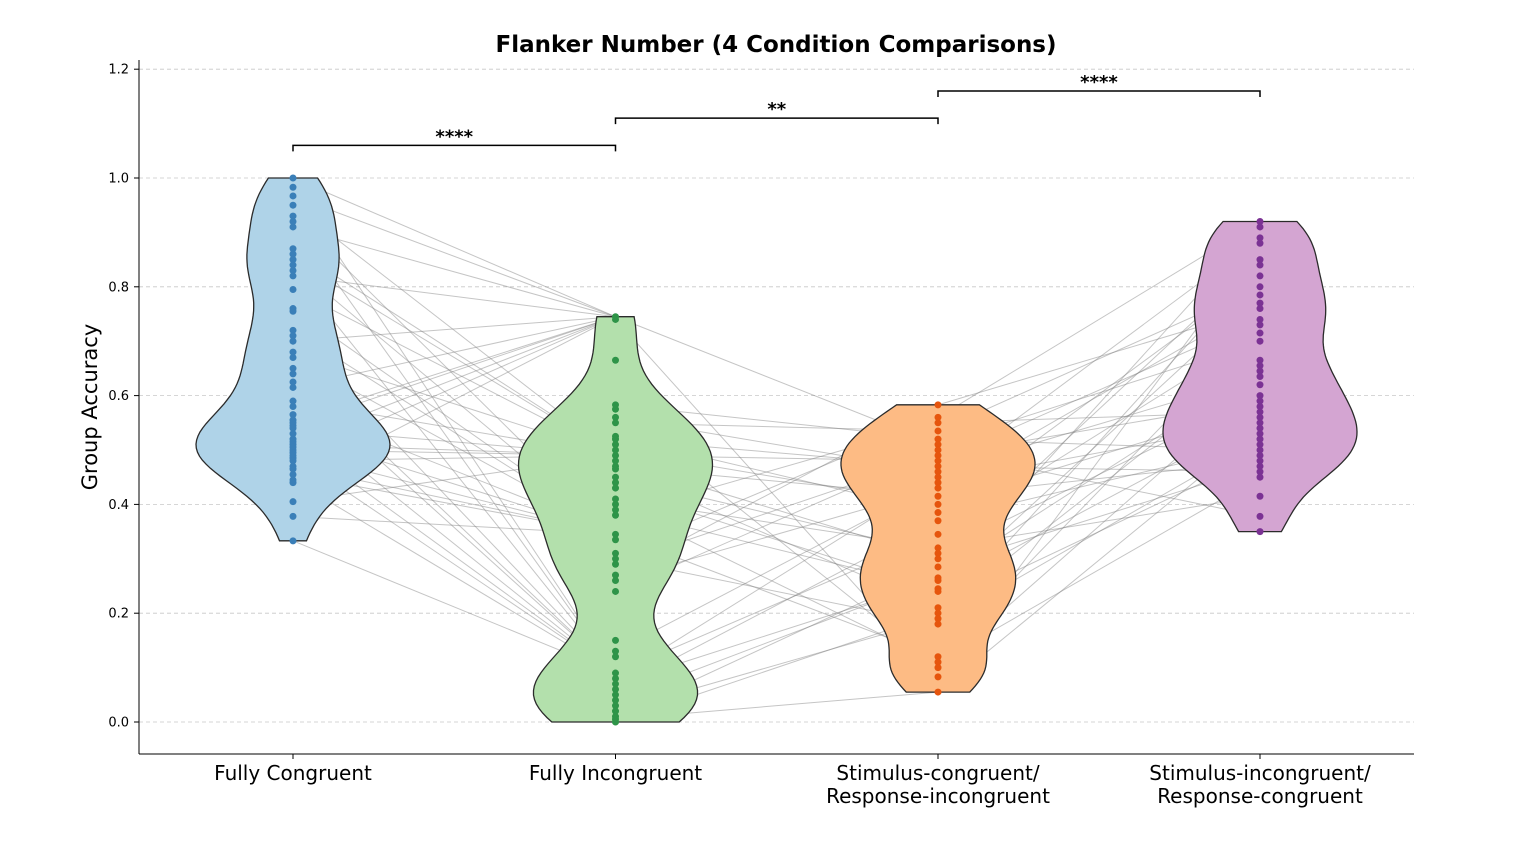 The width and height of the screenshot is (1536, 850). I want to click on y-tick-label: 0.0, so click(118, 723).